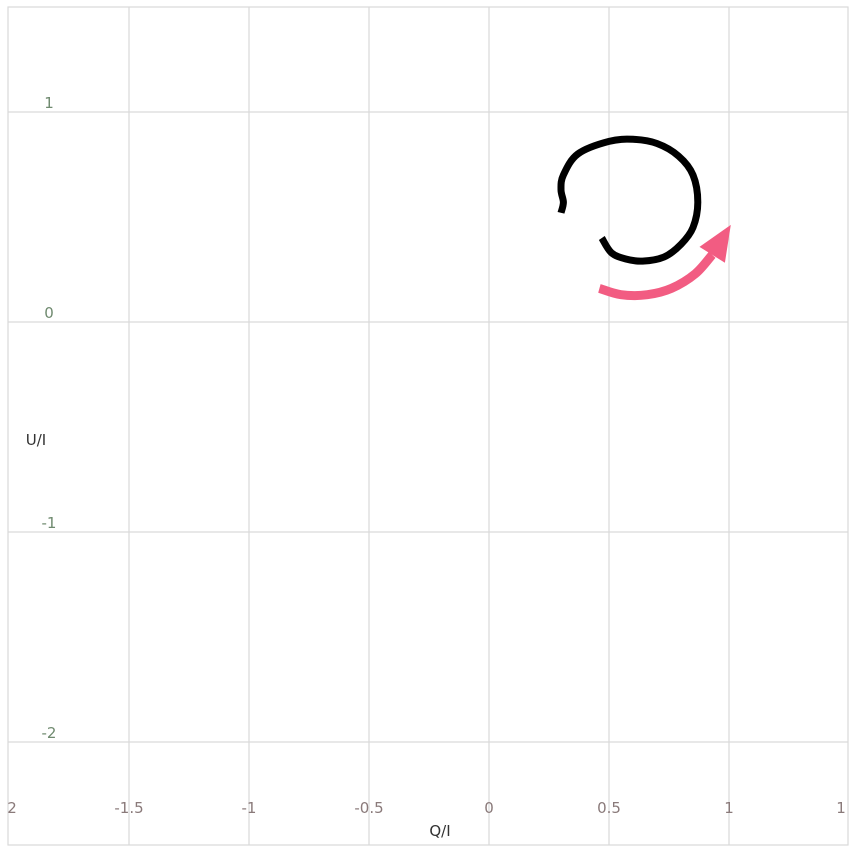  What do you see at coordinates (426, 808) in the screenshot?
I see `x-tick-labels: 2 -1.5 -1 -0.5 0 0.5 1 1` at bounding box center [426, 808].